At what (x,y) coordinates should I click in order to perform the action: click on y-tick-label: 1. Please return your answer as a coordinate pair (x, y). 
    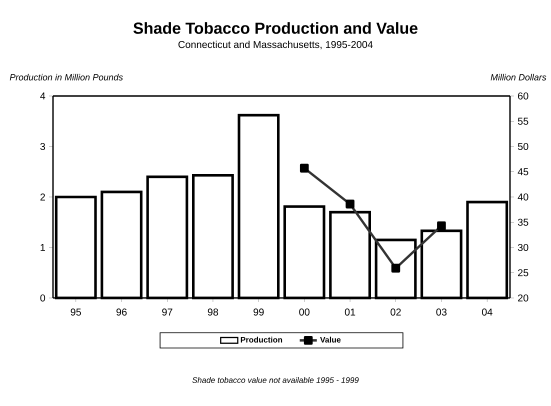
    Looking at the image, I should click on (42, 247).